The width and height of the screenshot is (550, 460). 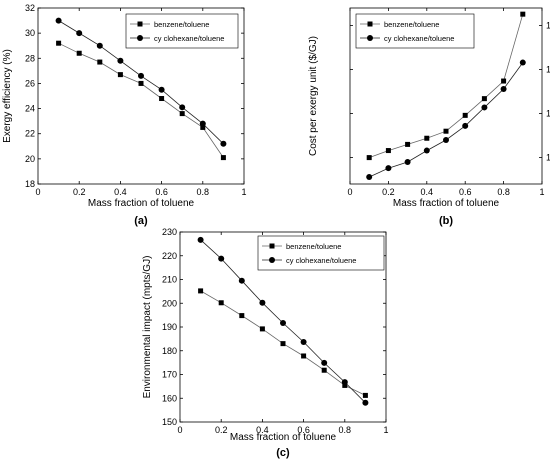 What do you see at coordinates (169, 280) in the screenshot?
I see `y-tick-label: 210` at bounding box center [169, 280].